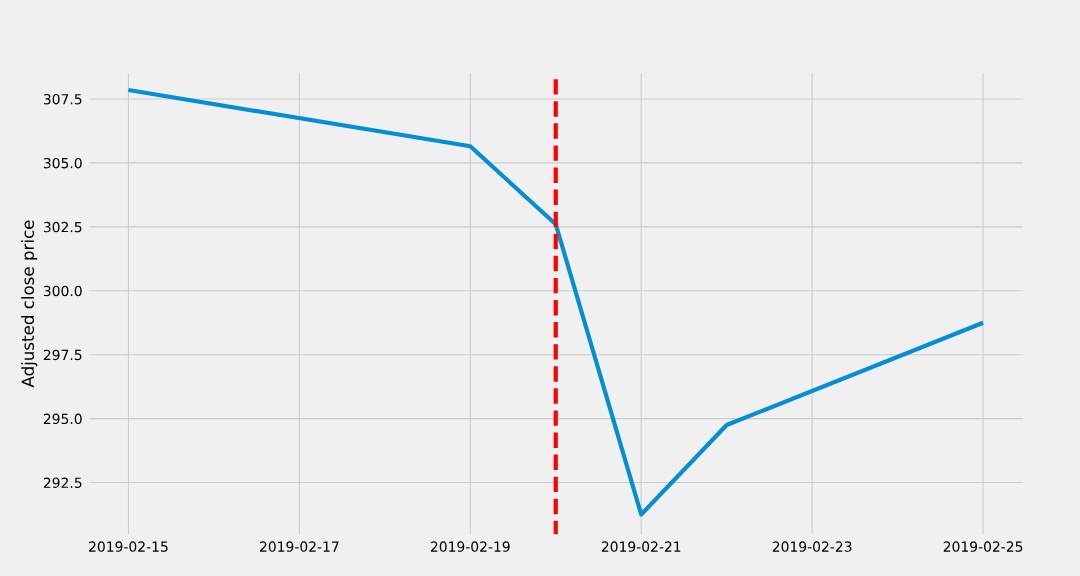 The image size is (1080, 576). Describe the element at coordinates (62, 291) in the screenshot. I see `y-tick-label: 300.0` at that location.